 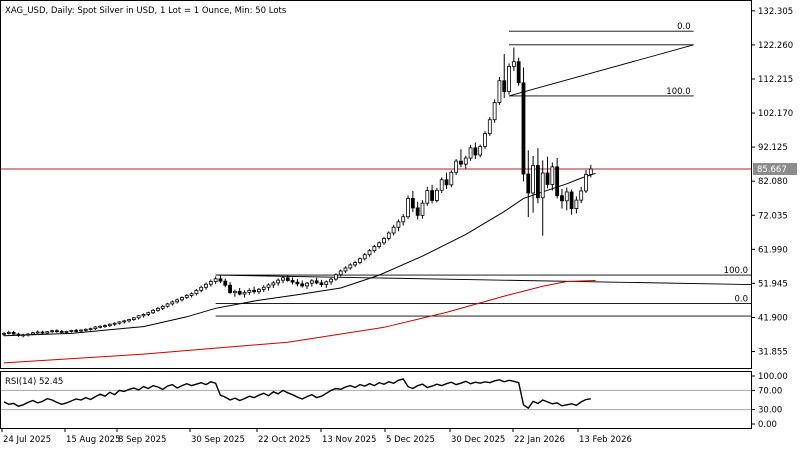 I want to click on price-tick-label: 102.170, so click(x=775, y=114).